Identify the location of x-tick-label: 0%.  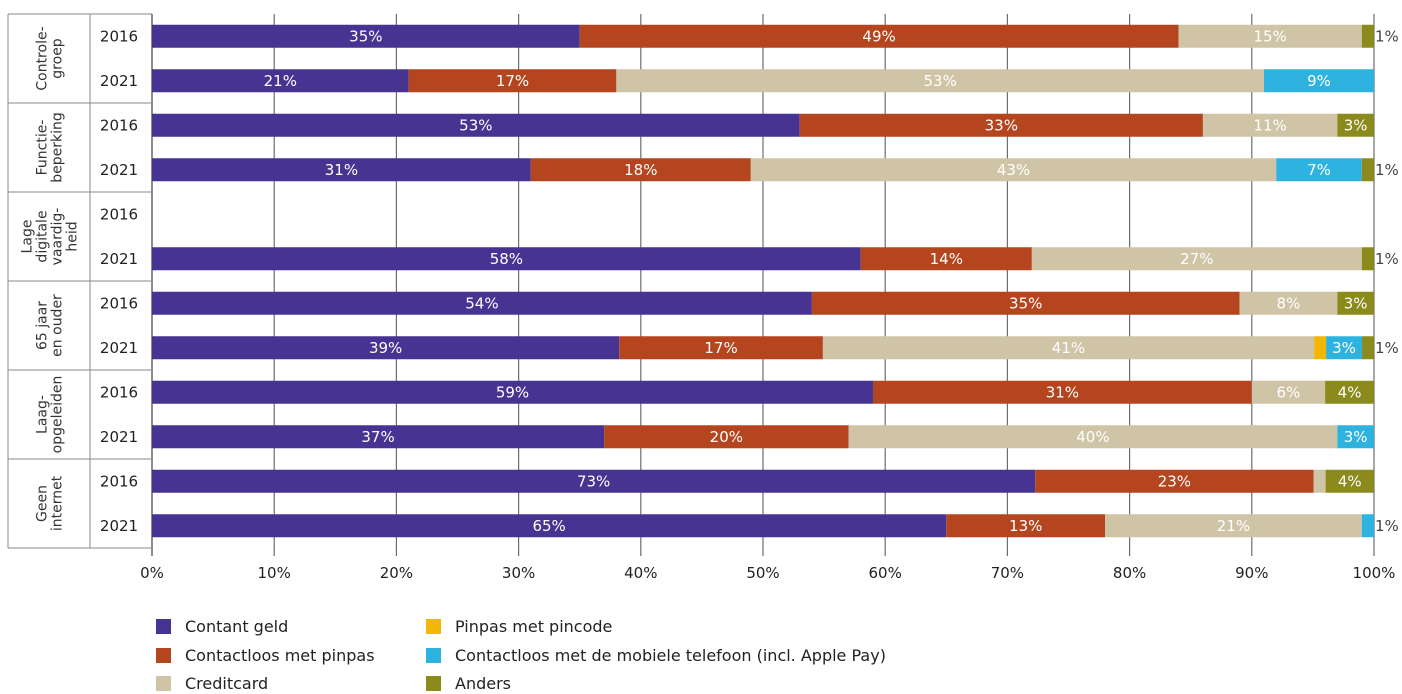
(152, 573).